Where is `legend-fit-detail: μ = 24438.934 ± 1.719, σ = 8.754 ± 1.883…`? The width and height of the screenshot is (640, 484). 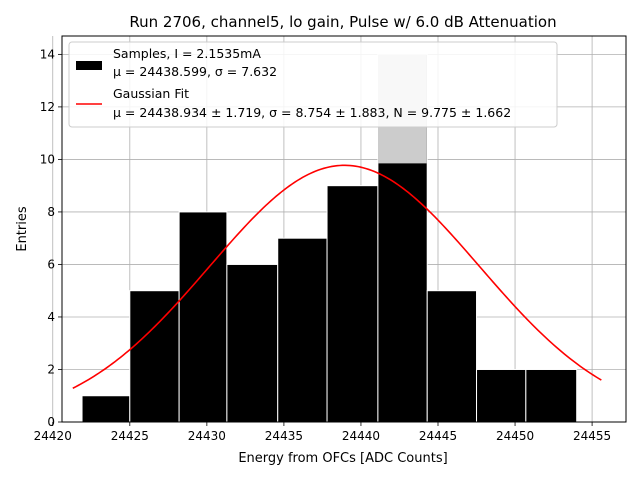
legend-fit-detail: μ = 24438.934 ± 1.719, σ = 8.754 ± 1.883… is located at coordinates (312, 112).